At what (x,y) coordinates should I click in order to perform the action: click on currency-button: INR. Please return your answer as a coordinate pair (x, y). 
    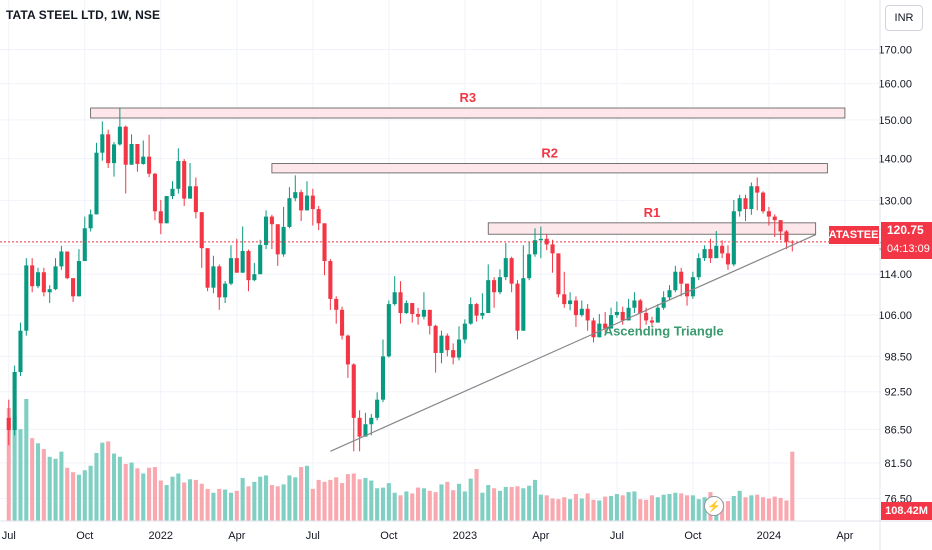
    Looking at the image, I should click on (904, 18).